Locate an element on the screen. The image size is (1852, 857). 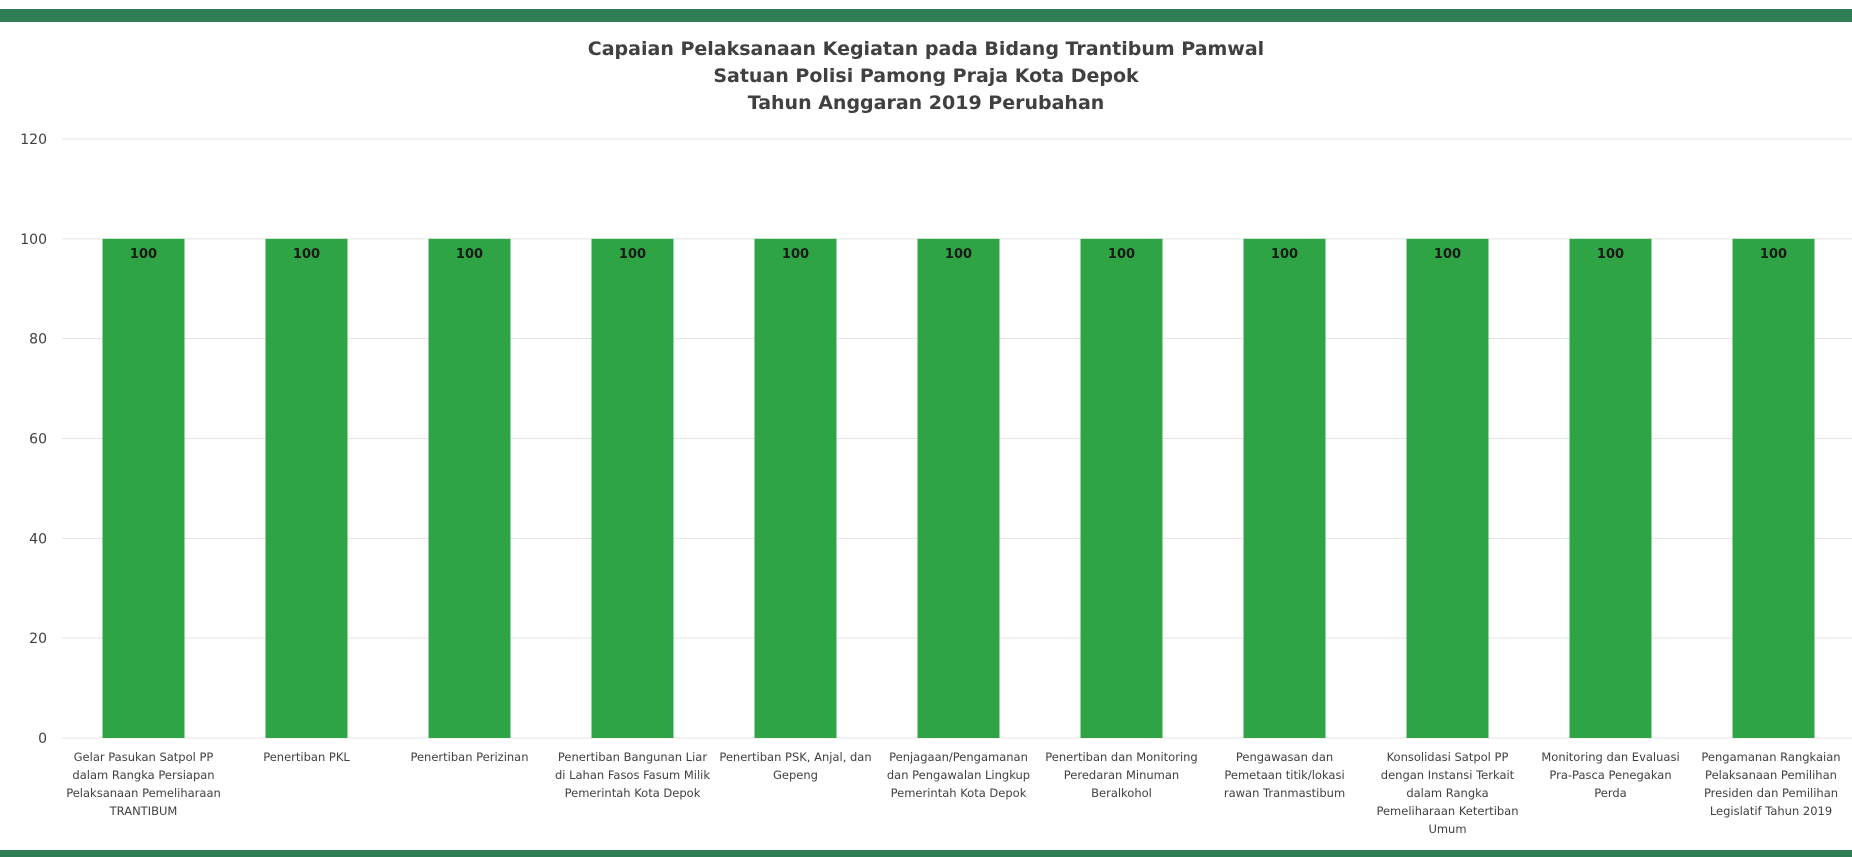
x-tick-label: Penertiban PSK, Anjal, dan Gepeng is located at coordinates (795, 766).